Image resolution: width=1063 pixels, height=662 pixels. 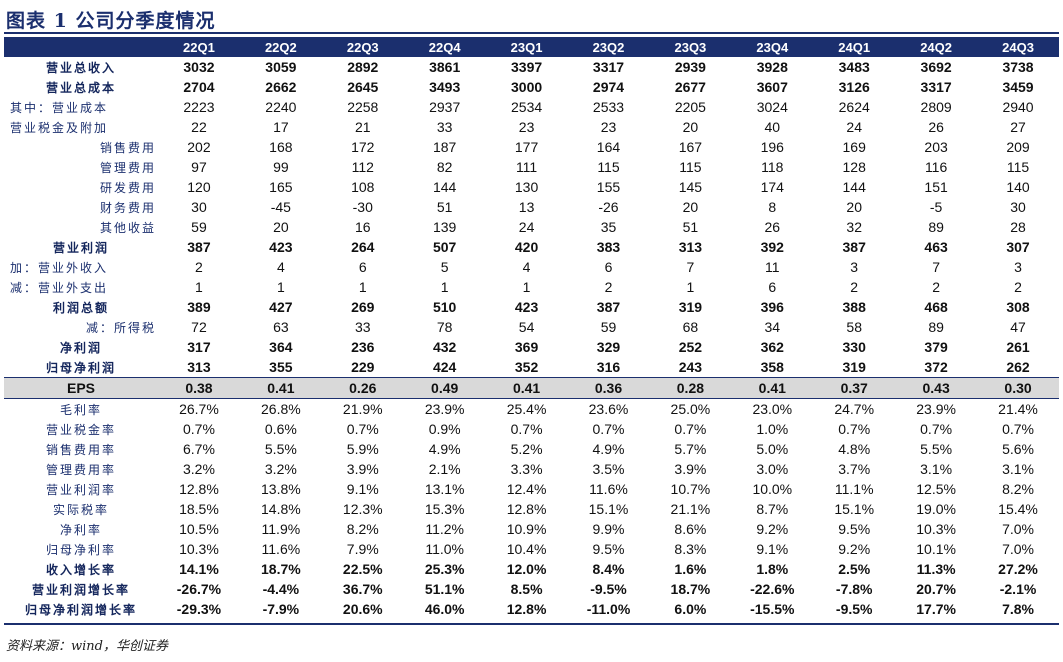 What do you see at coordinates (59, 127) in the screenshot?
I see `row-label: 营业税金及附加` at bounding box center [59, 127].